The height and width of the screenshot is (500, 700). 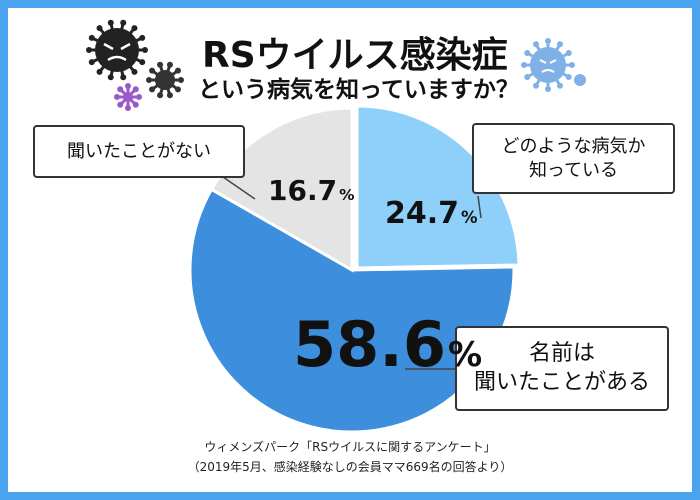 I want to click on data-label-unknown-value: 16.7, so click(x=303, y=190).